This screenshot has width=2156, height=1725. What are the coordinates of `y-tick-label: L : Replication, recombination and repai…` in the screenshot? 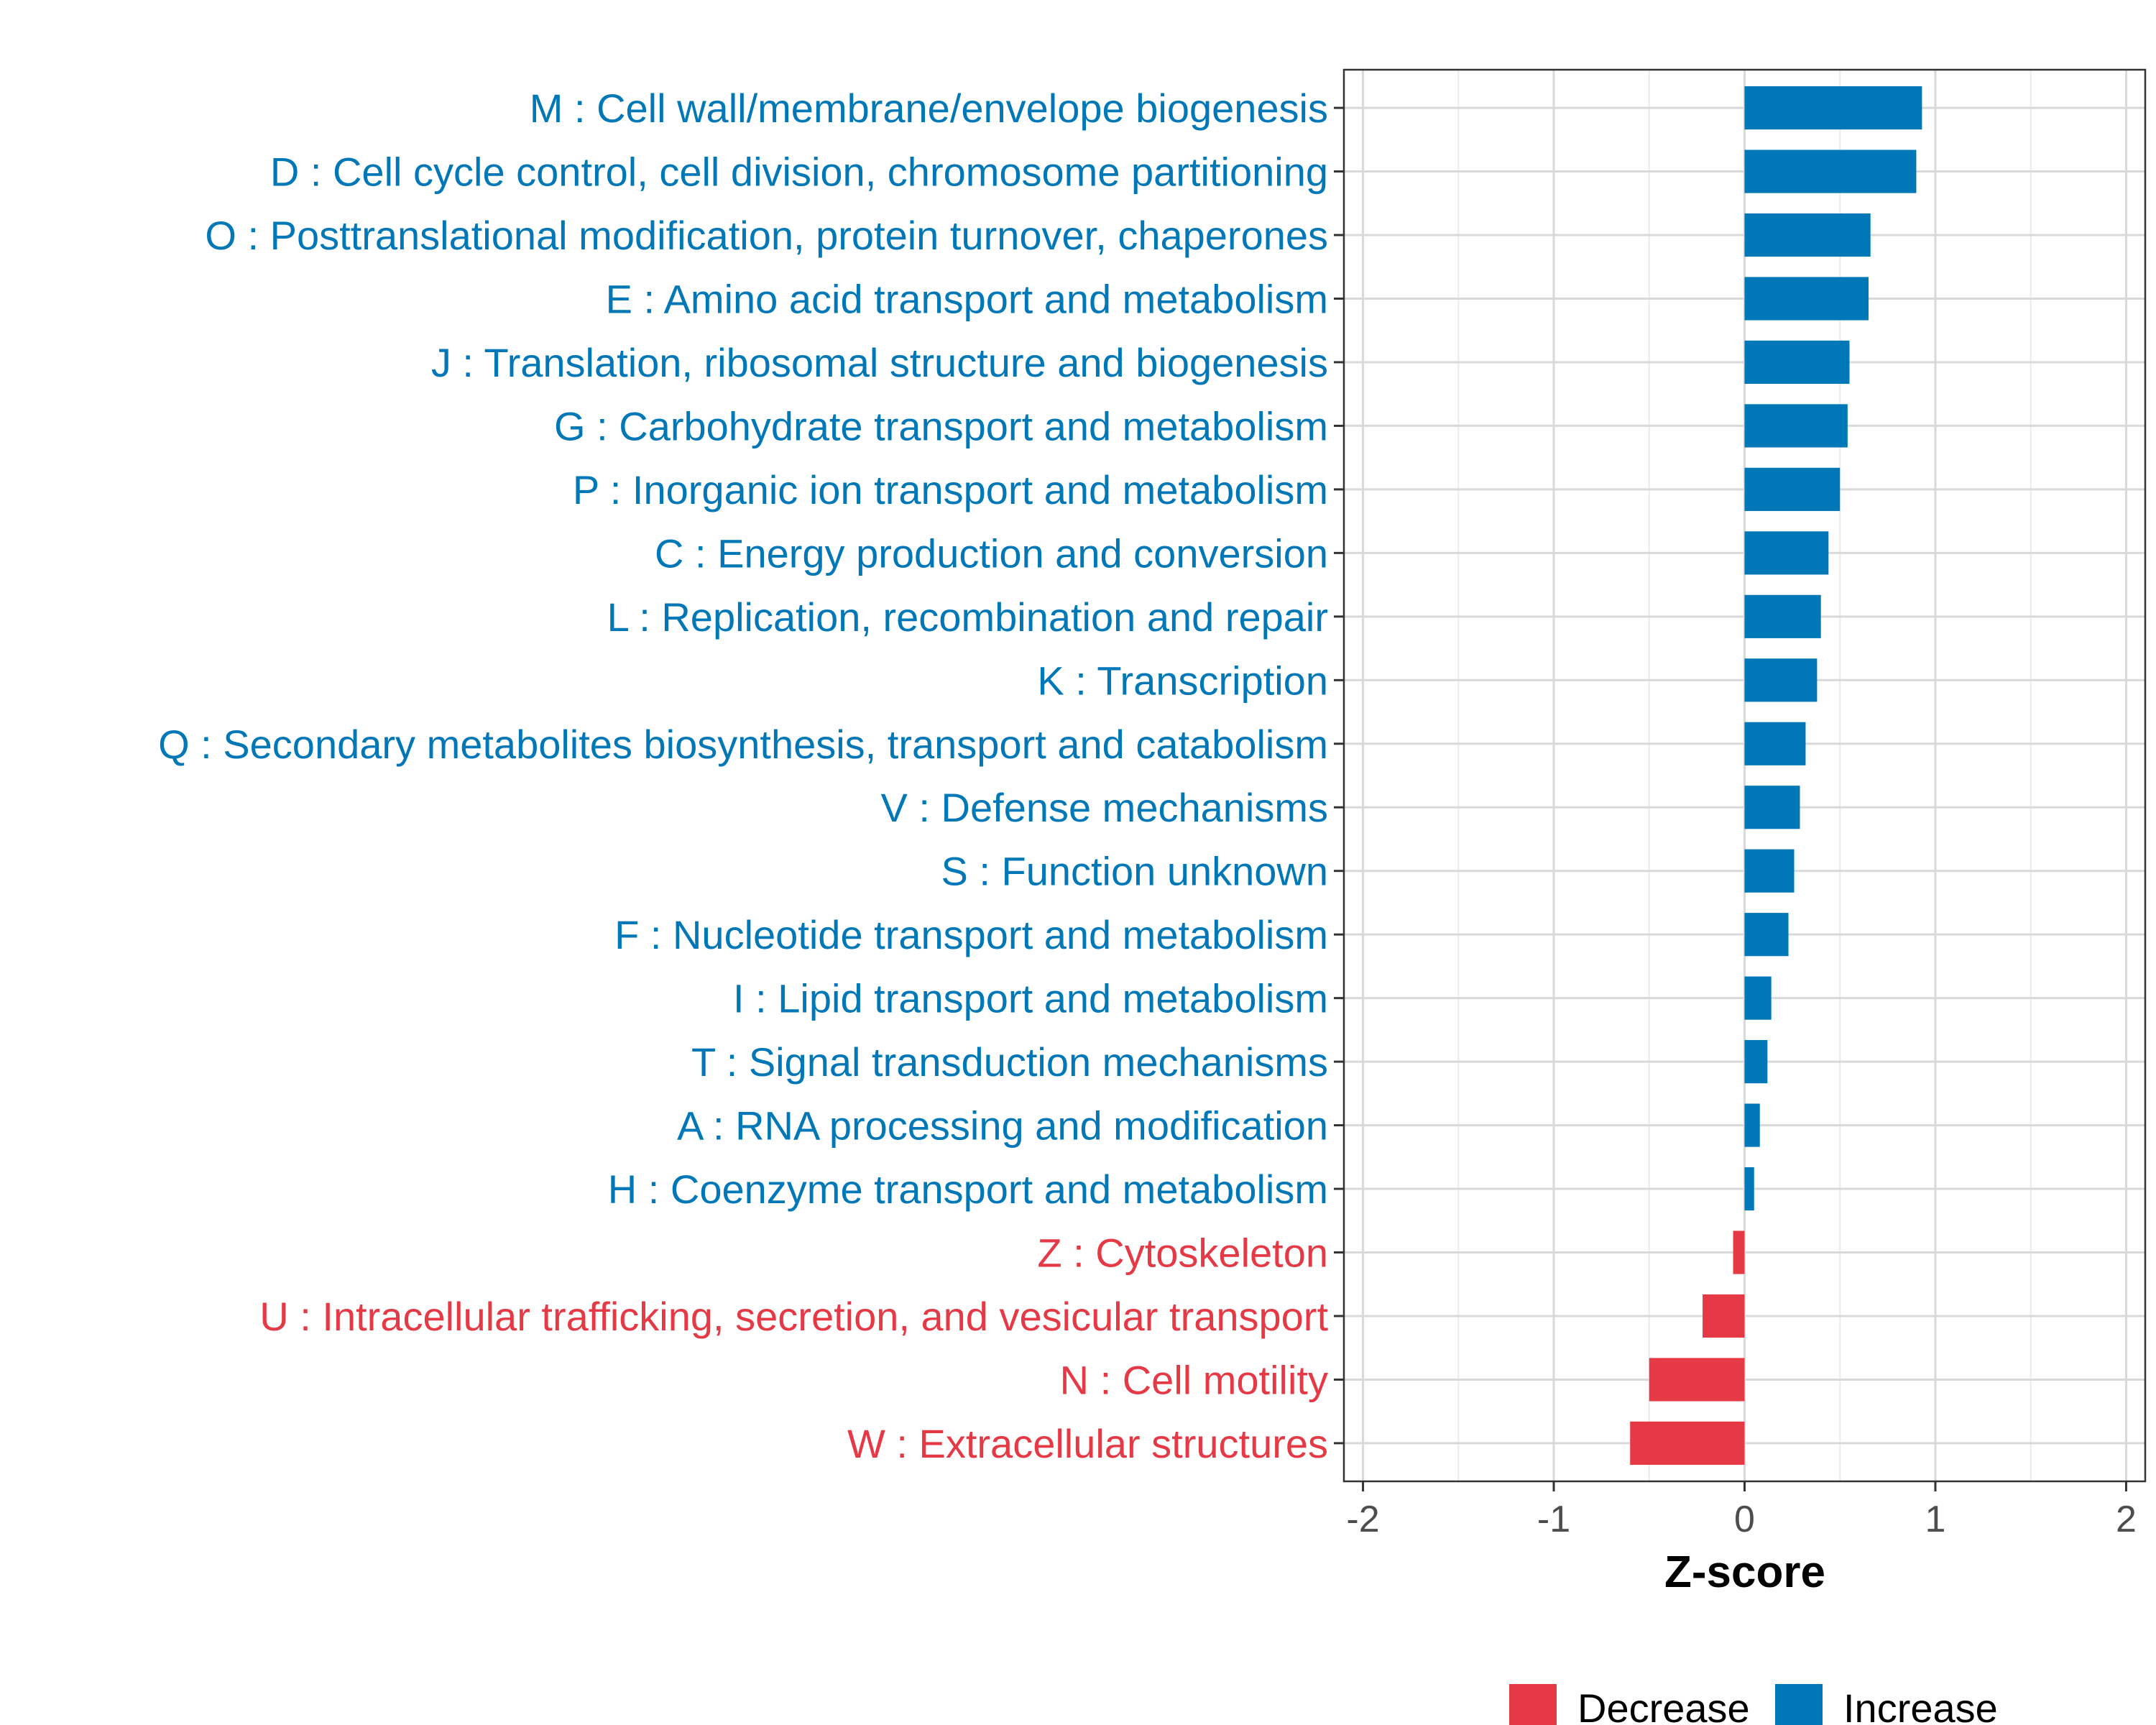 It's located at (967, 617).